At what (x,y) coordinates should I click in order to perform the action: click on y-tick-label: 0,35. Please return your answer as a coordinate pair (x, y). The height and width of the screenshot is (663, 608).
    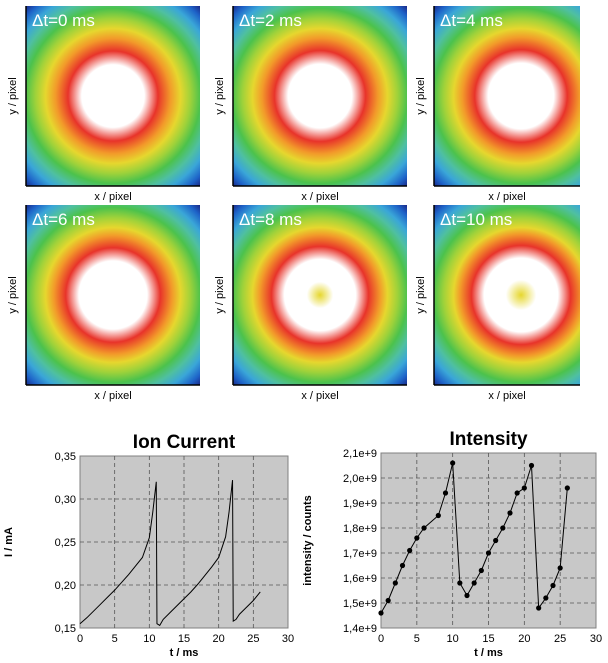
    Looking at the image, I should click on (65, 457).